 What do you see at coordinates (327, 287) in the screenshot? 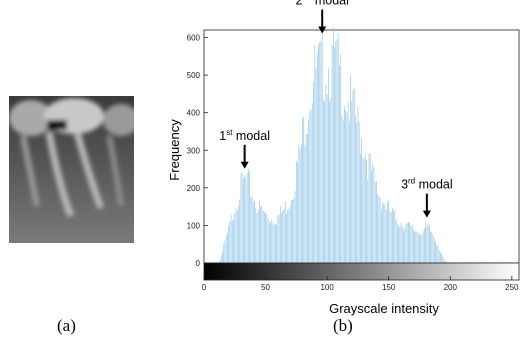
I see `x-tick-label: 100` at bounding box center [327, 287].